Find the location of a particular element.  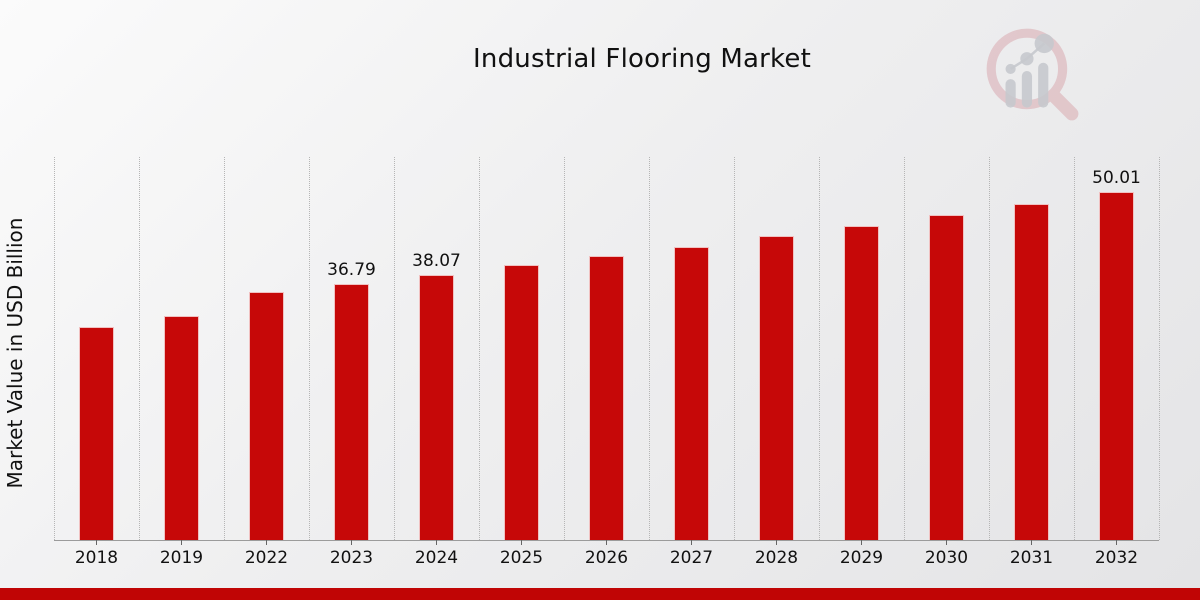

magnifier-chart-logo-icon is located at coordinates (1032, 74).